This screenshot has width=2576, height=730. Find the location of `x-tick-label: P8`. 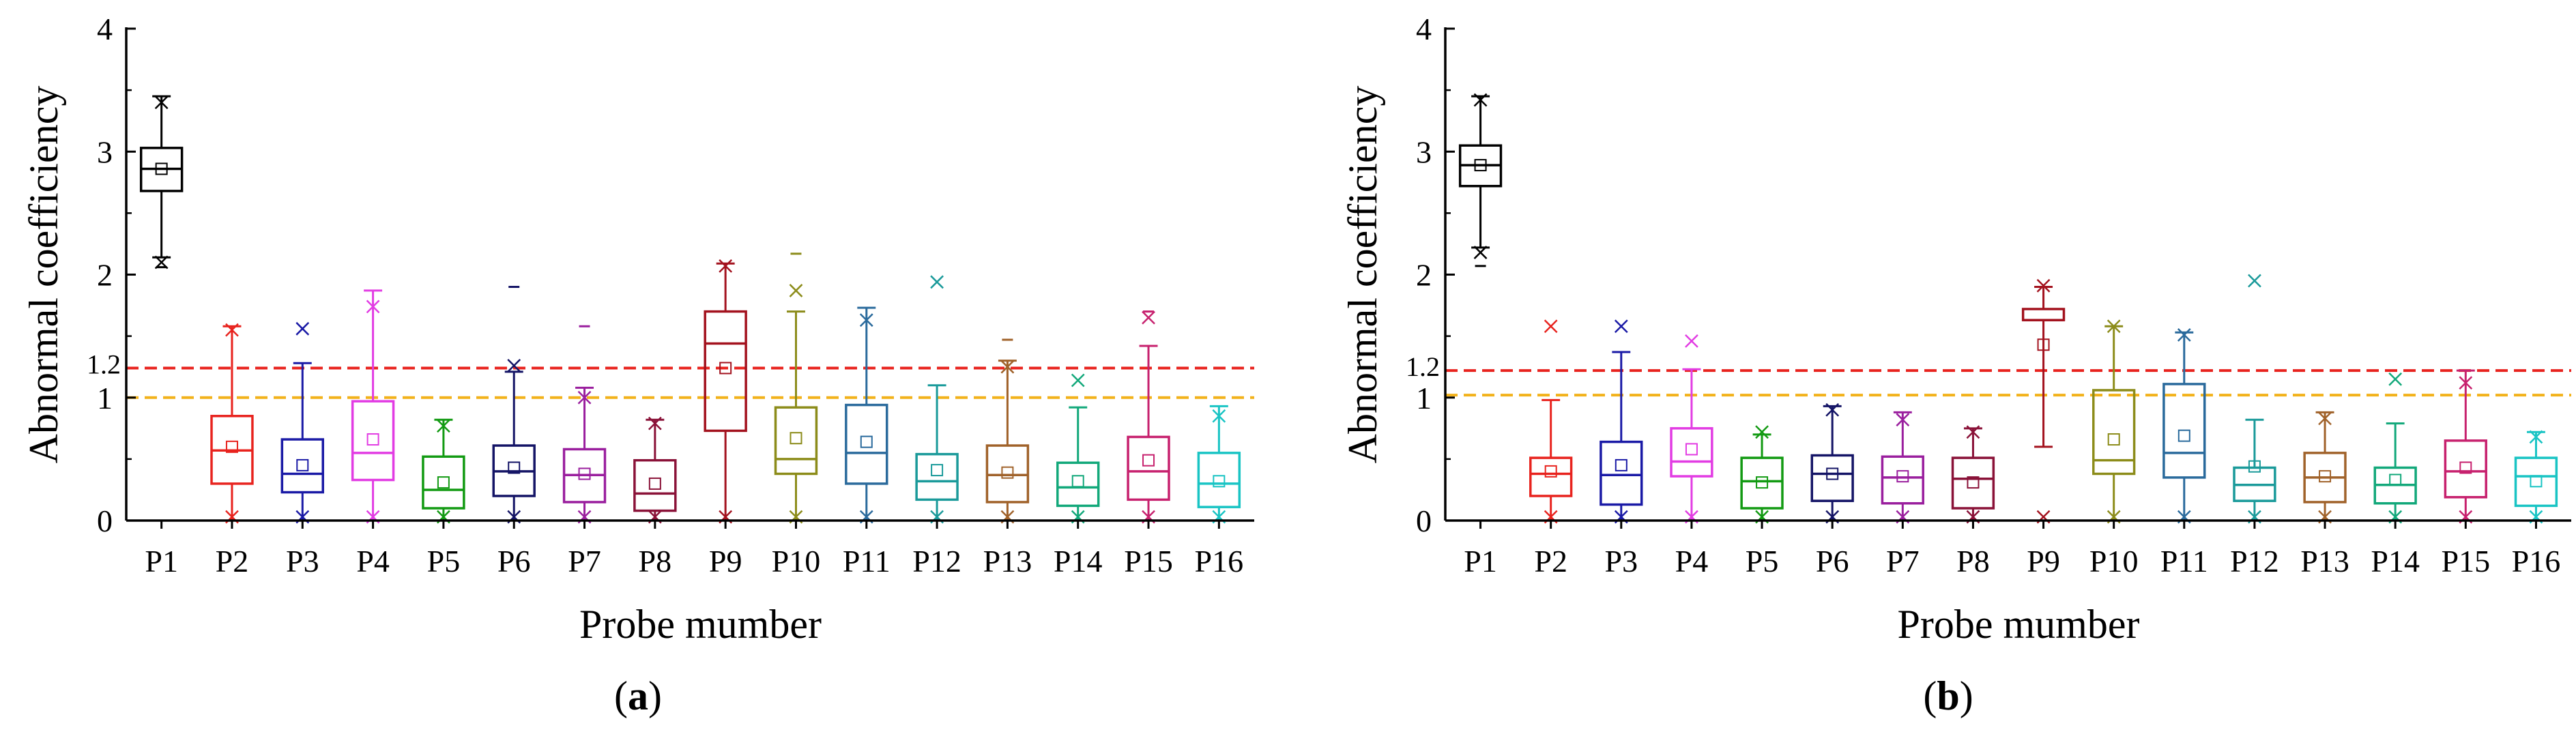

x-tick-label: P8 is located at coordinates (655, 561).